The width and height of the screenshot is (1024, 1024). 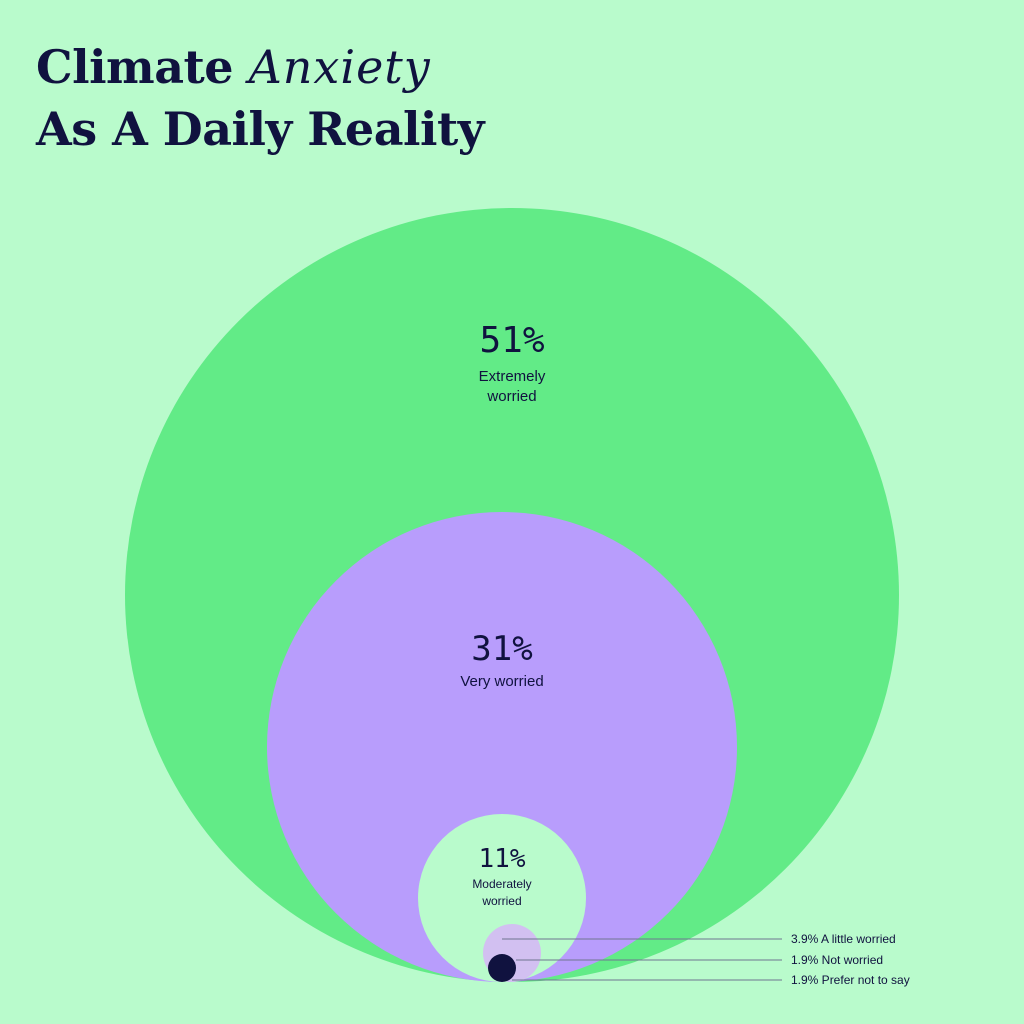 I want to click on category-label-moderately: Moderately, so click(x=501, y=884).